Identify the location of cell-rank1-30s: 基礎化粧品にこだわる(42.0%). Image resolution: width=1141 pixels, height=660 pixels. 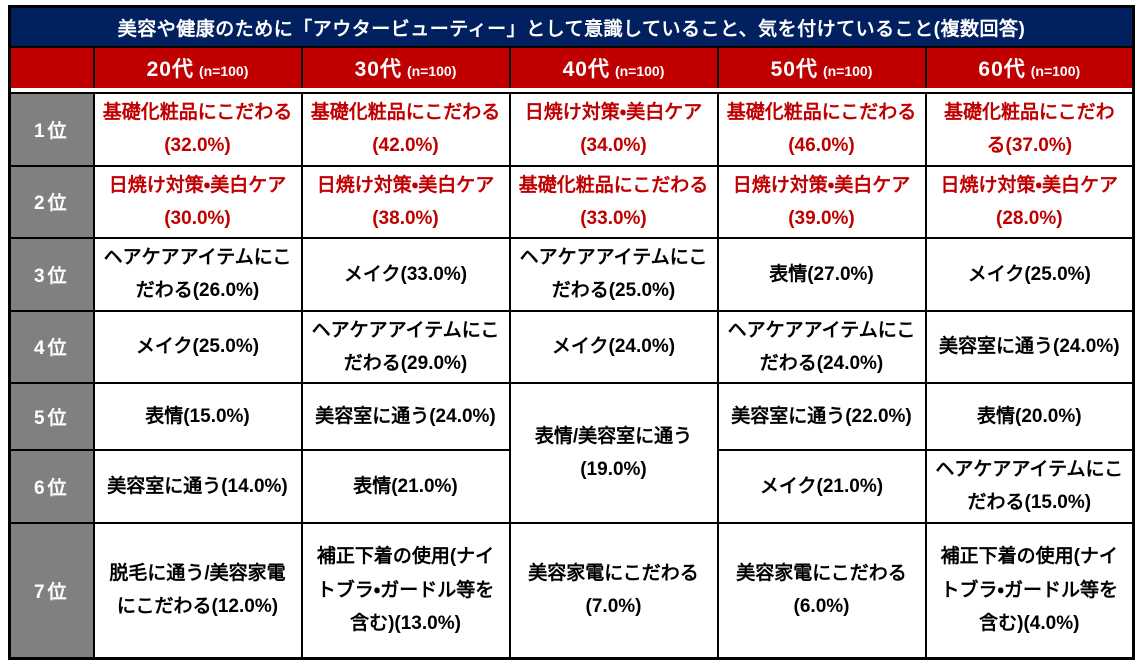
(405, 129).